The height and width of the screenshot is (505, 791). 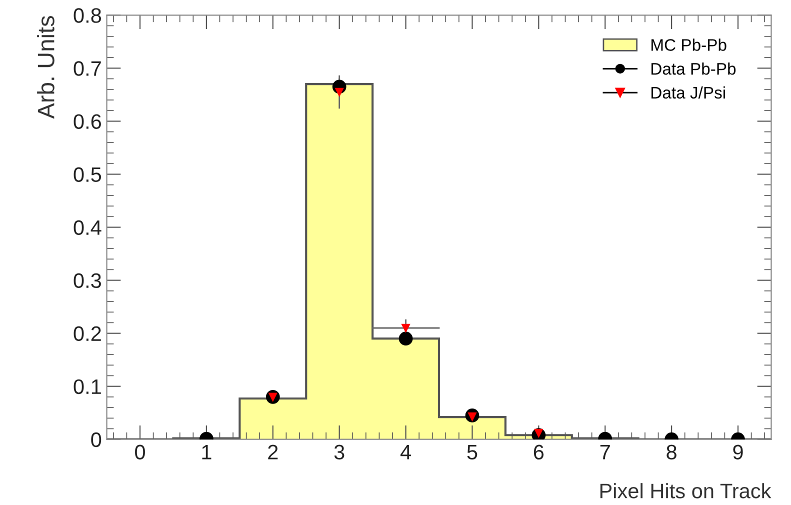 I want to click on x-tick-label: 0, so click(x=140, y=452).